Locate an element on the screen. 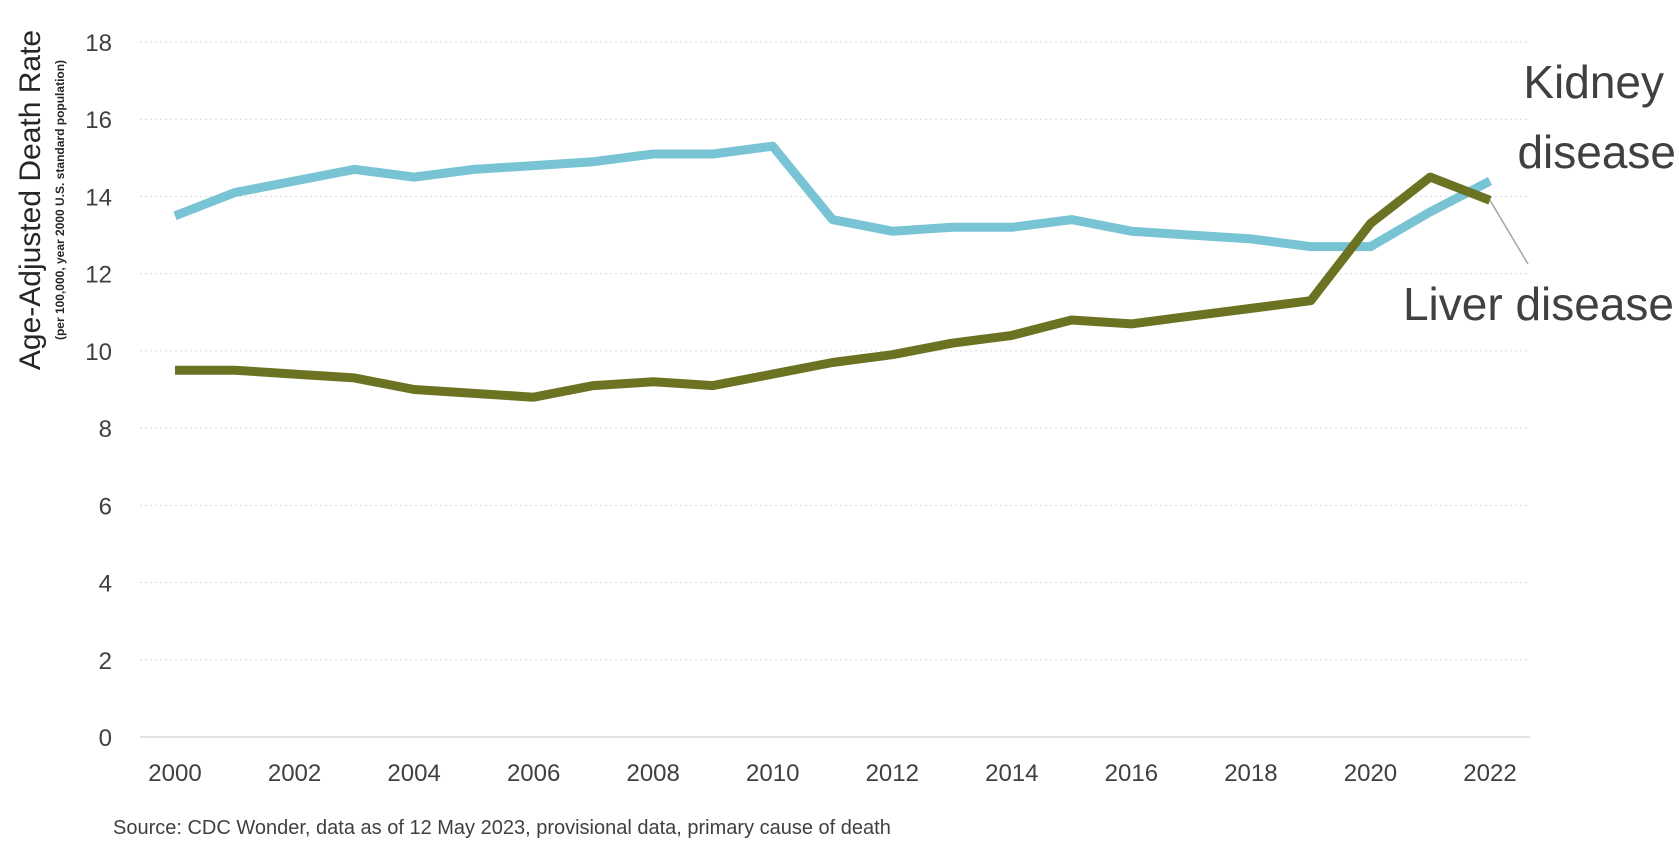 This screenshot has width=1679, height=854. x-tick-label: 2022 is located at coordinates (1489, 773).